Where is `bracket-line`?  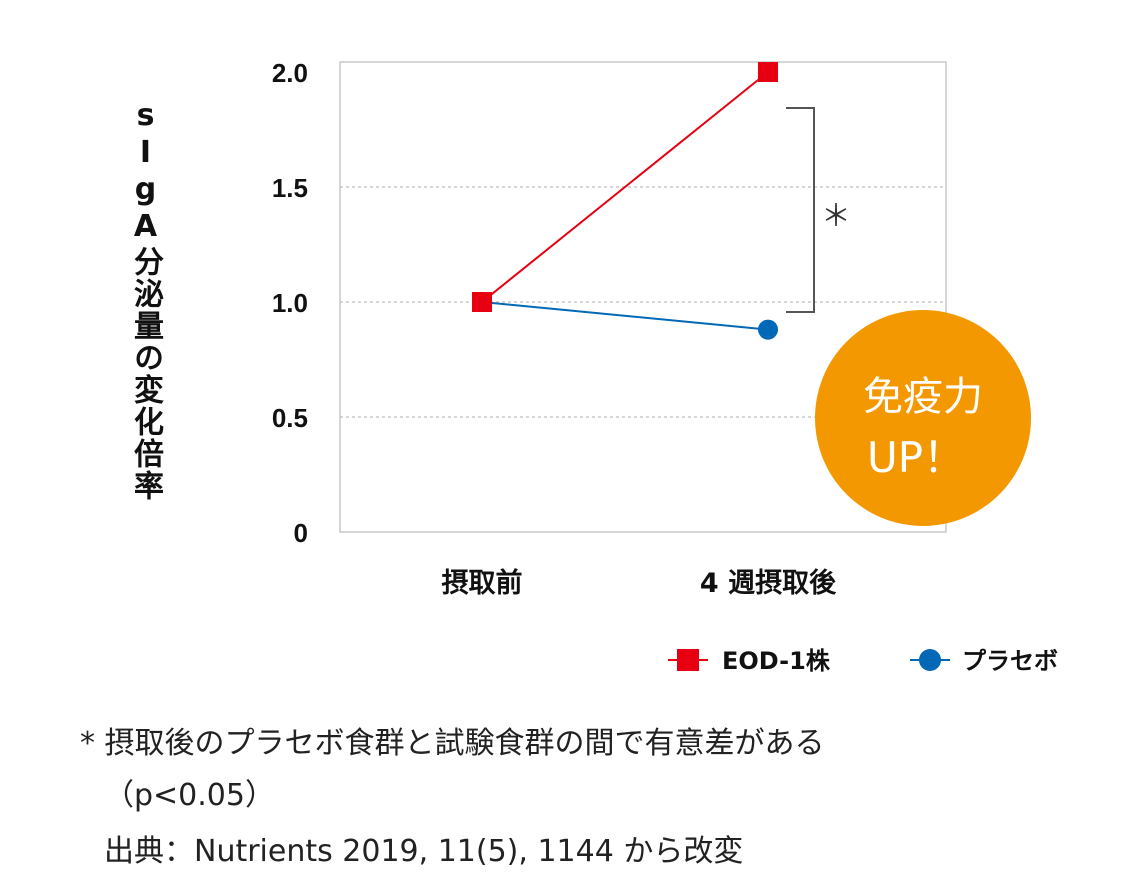
bracket-line is located at coordinates (800, 210).